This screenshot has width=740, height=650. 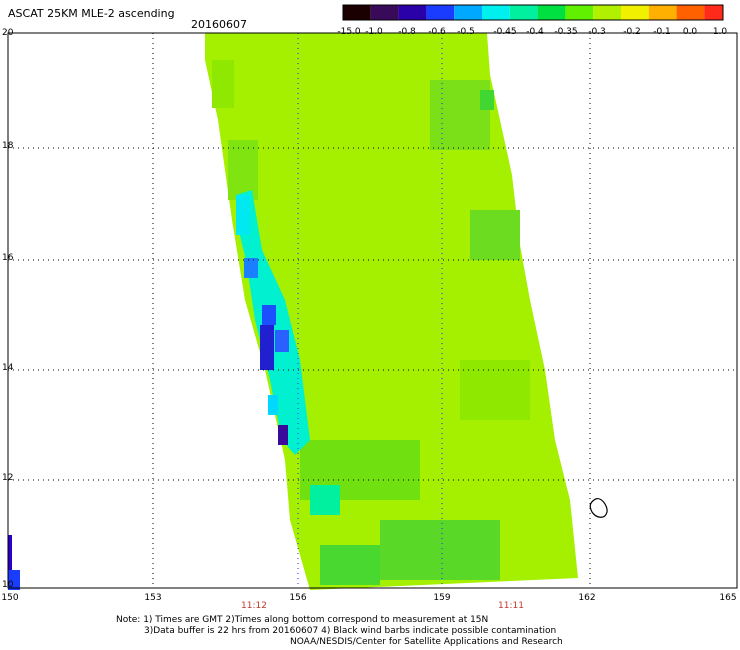 What do you see at coordinates (8, 368) in the screenshot?
I see `lat-label: 14` at bounding box center [8, 368].